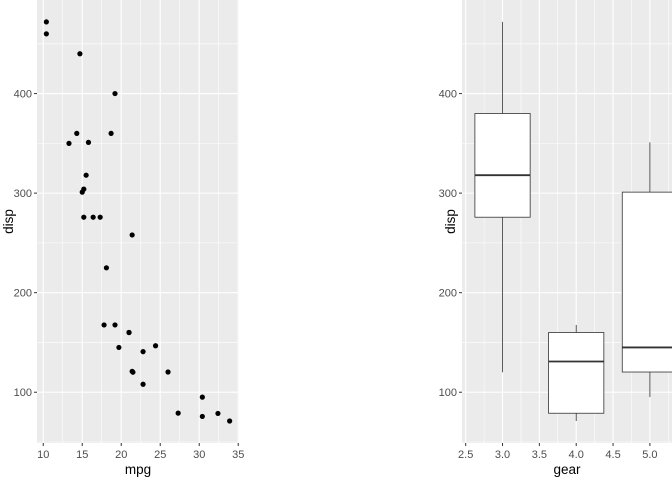 Image resolution: width=672 pixels, height=480 pixels. I want to click on x-tick-label: 15, so click(82, 455).